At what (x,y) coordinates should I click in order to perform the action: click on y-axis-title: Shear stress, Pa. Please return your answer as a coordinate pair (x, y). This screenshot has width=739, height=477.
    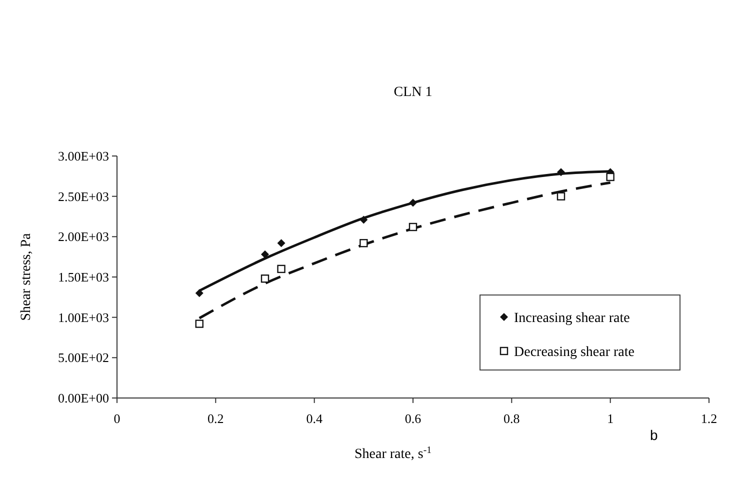
    Looking at the image, I should click on (26, 276).